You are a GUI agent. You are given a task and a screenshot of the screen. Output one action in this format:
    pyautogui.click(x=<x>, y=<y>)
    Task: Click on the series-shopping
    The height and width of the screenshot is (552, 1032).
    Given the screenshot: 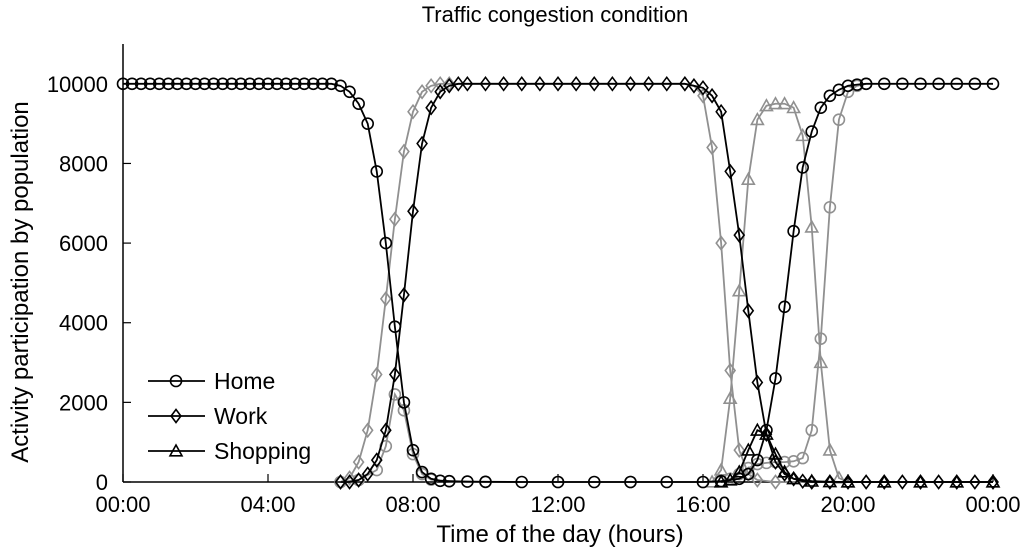 What is the action you would take?
    pyautogui.click(x=857, y=455)
    